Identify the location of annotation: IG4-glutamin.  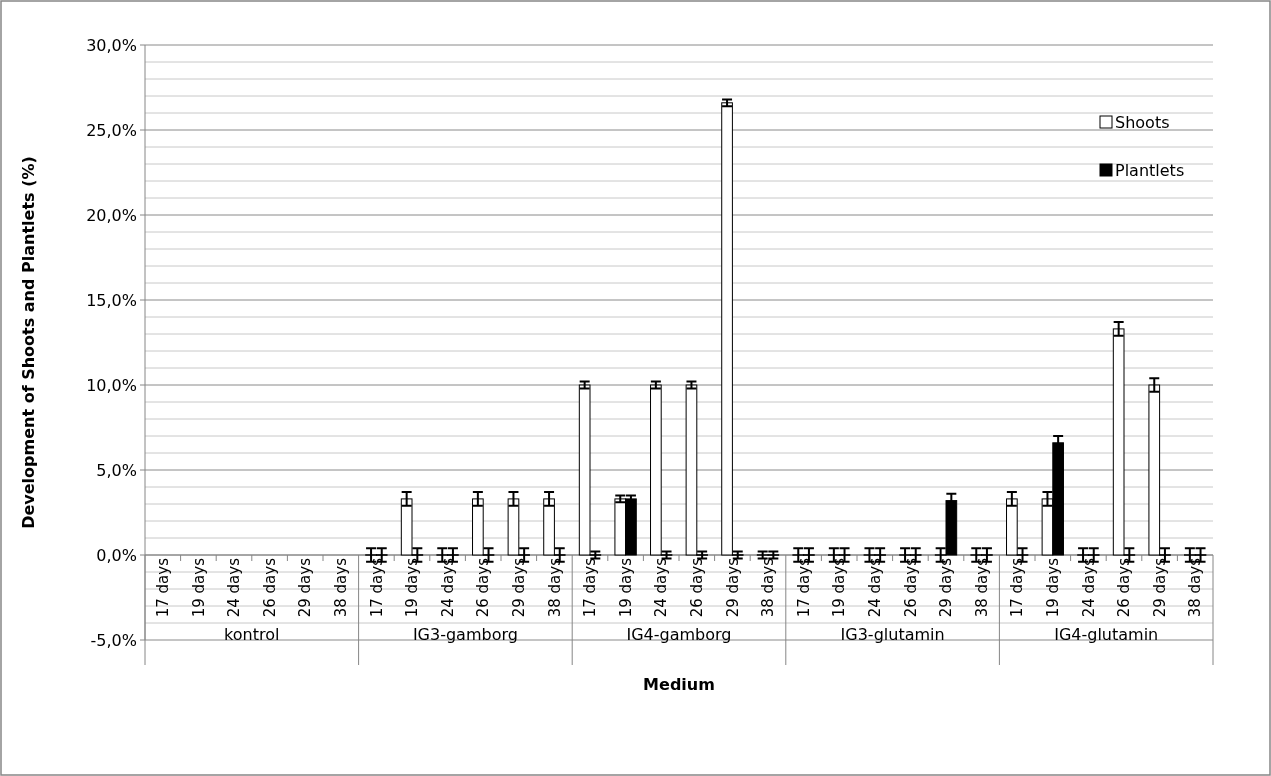
(1106, 634).